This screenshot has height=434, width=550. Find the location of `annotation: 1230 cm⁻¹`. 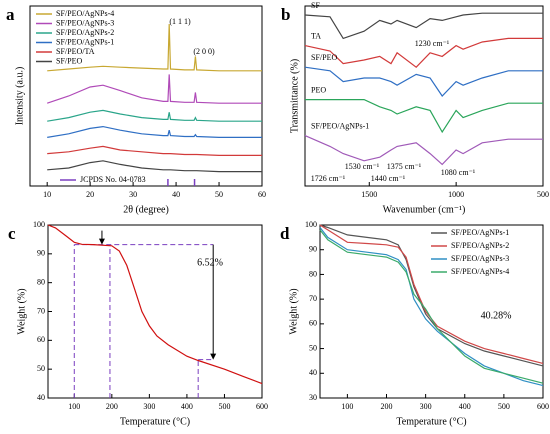

annotation: 1230 cm⁻¹ is located at coordinates (432, 43).